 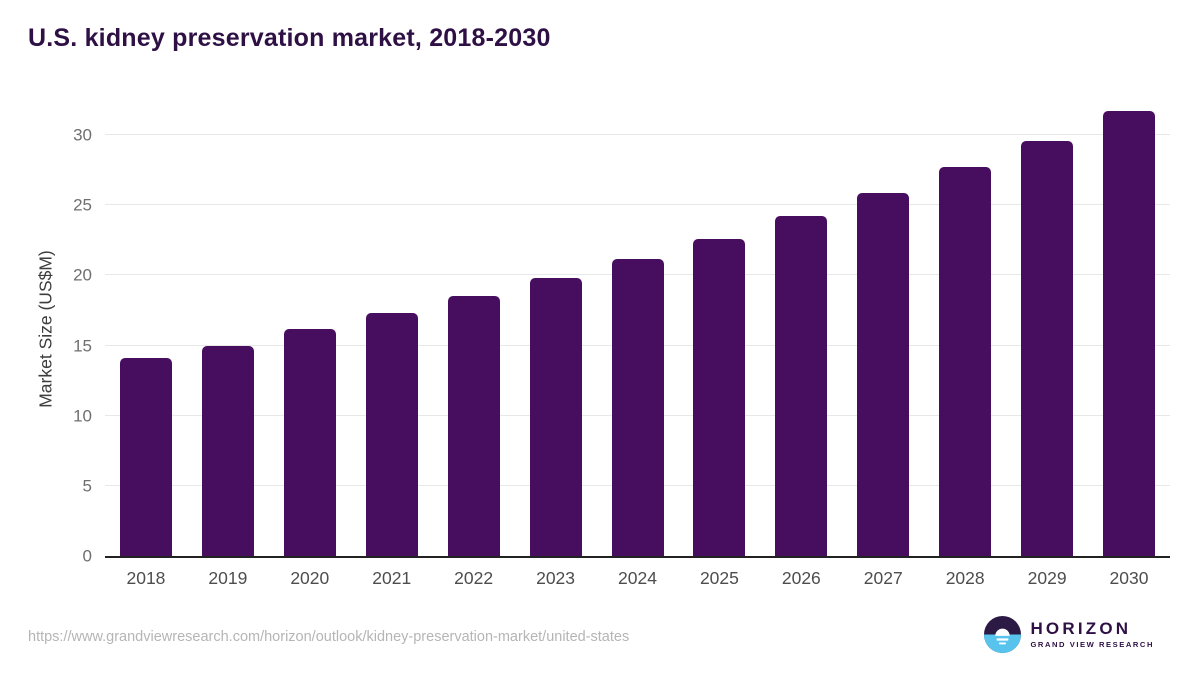 I want to click on bar-2018, so click(x=145, y=457).